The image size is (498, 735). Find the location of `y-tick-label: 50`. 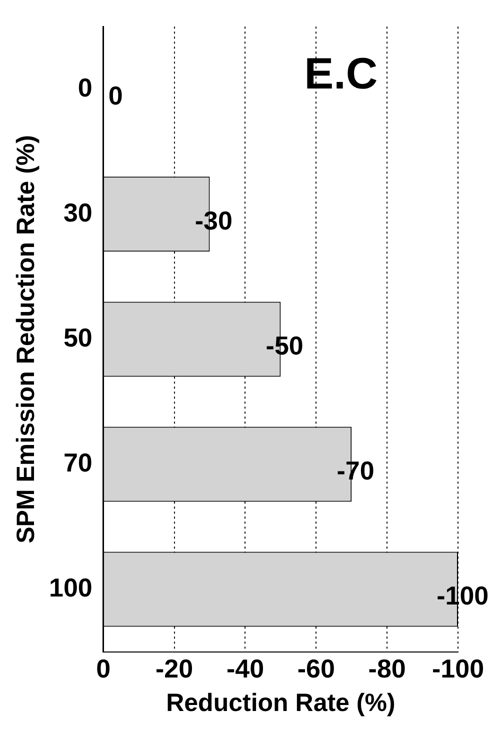

y-tick-label: 50 is located at coordinates (77, 337).